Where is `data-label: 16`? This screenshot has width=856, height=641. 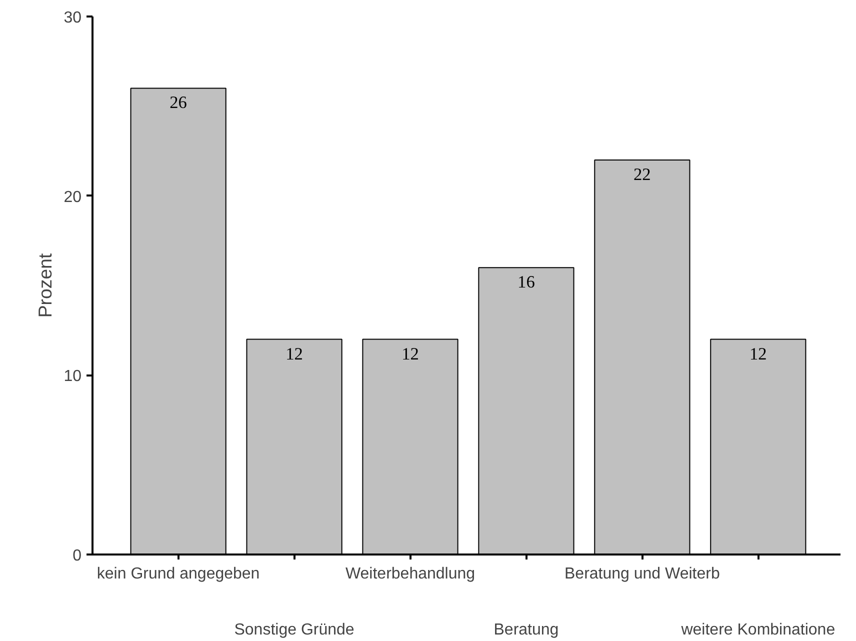 data-label: 16 is located at coordinates (527, 282).